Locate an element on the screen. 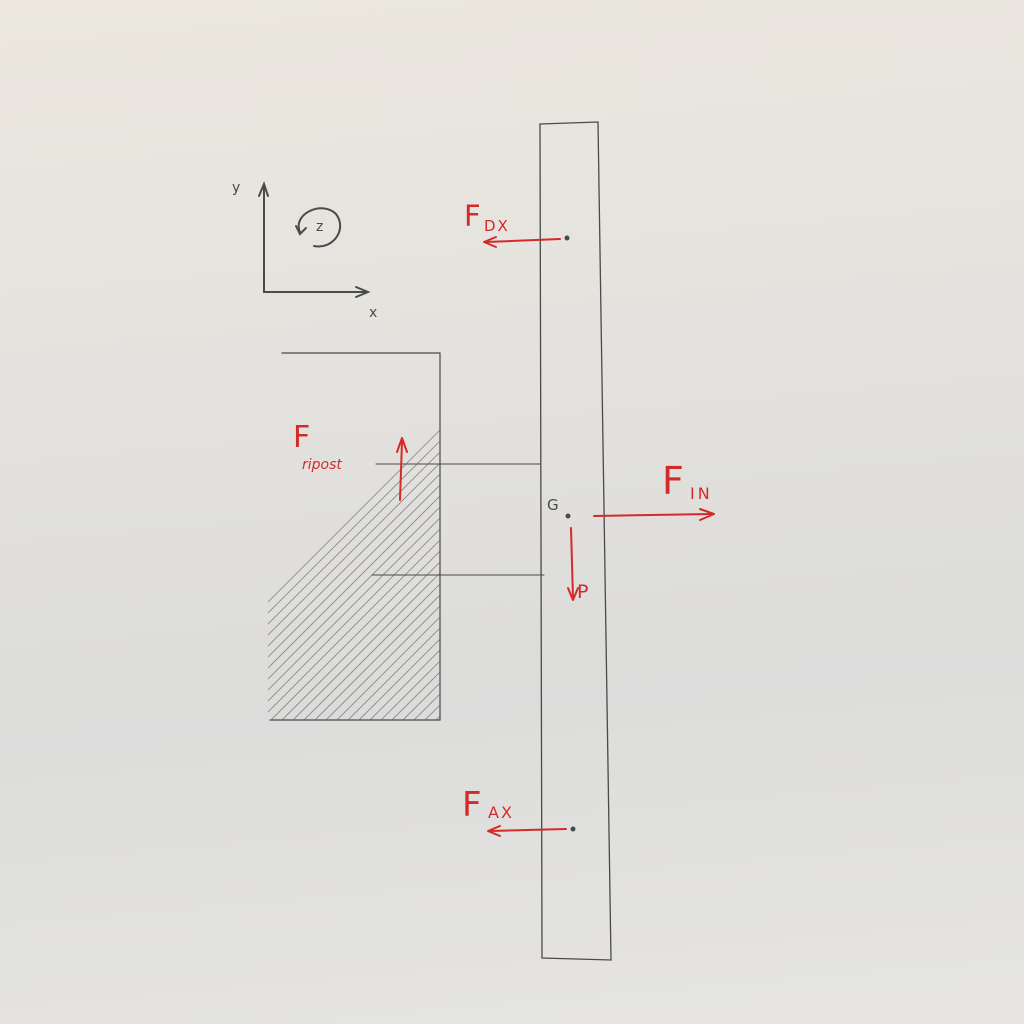  axis-lines is located at coordinates (315, 240).